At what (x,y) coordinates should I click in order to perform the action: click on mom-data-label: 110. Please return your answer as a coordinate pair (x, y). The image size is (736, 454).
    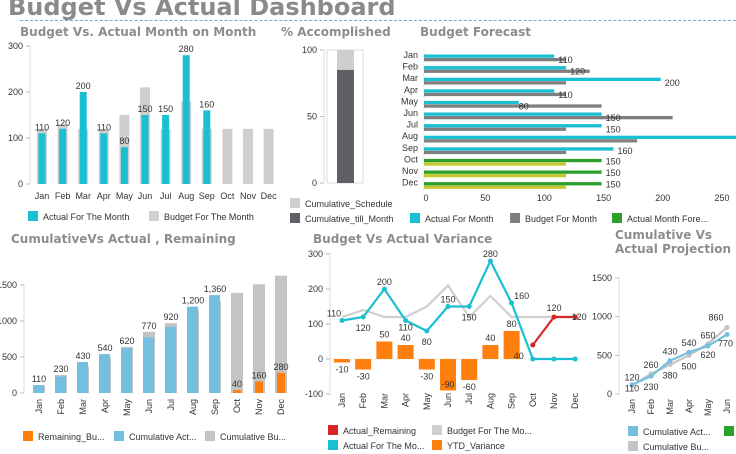
    Looking at the image, I should click on (42, 127).